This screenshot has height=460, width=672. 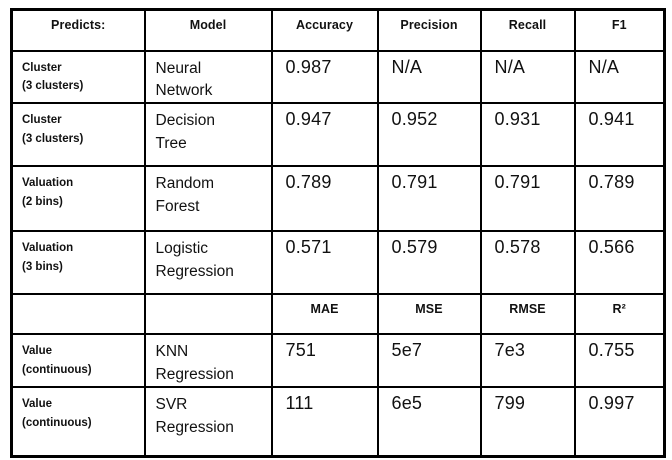 I want to click on cell-accuracy: 0.571, so click(x=324, y=263).